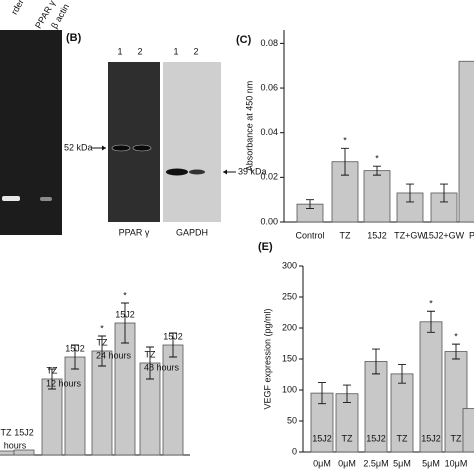  Describe the element at coordinates (244, 40) in the screenshot. I see `panel-label: (C)` at that location.